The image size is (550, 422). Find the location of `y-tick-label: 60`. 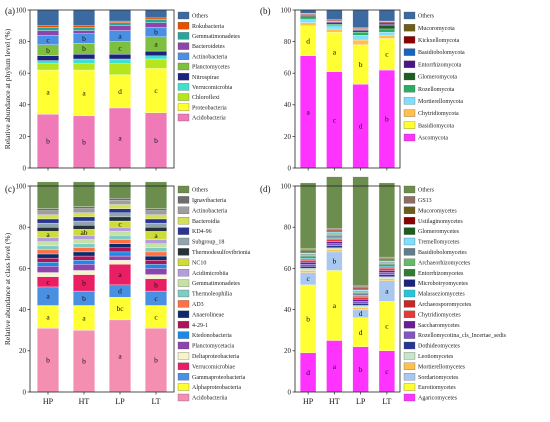

y-tick-label: 60 is located at coordinates (288, 74).